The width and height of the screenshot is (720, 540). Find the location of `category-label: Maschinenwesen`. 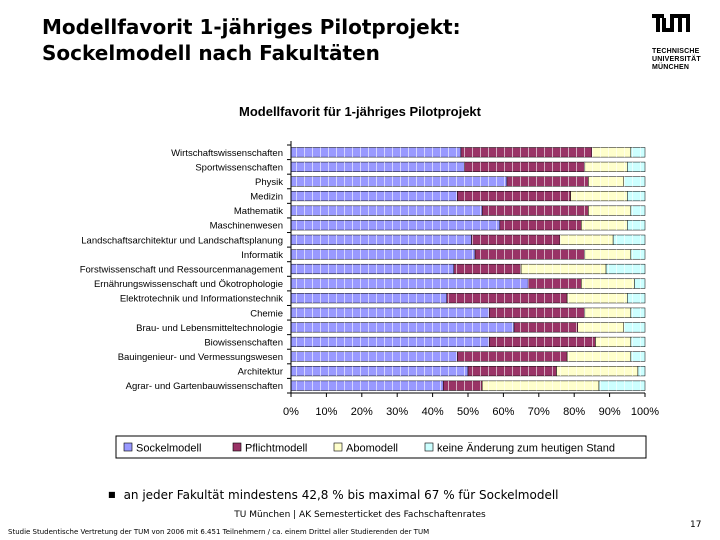

category-label: Maschinenwesen is located at coordinates (246, 226).